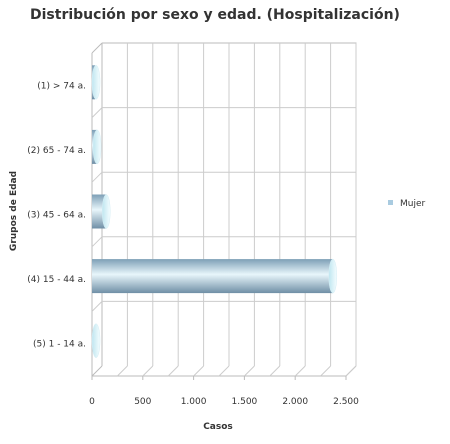 The height and width of the screenshot is (444, 450). I want to click on x-tick-label: 0, so click(92, 402).